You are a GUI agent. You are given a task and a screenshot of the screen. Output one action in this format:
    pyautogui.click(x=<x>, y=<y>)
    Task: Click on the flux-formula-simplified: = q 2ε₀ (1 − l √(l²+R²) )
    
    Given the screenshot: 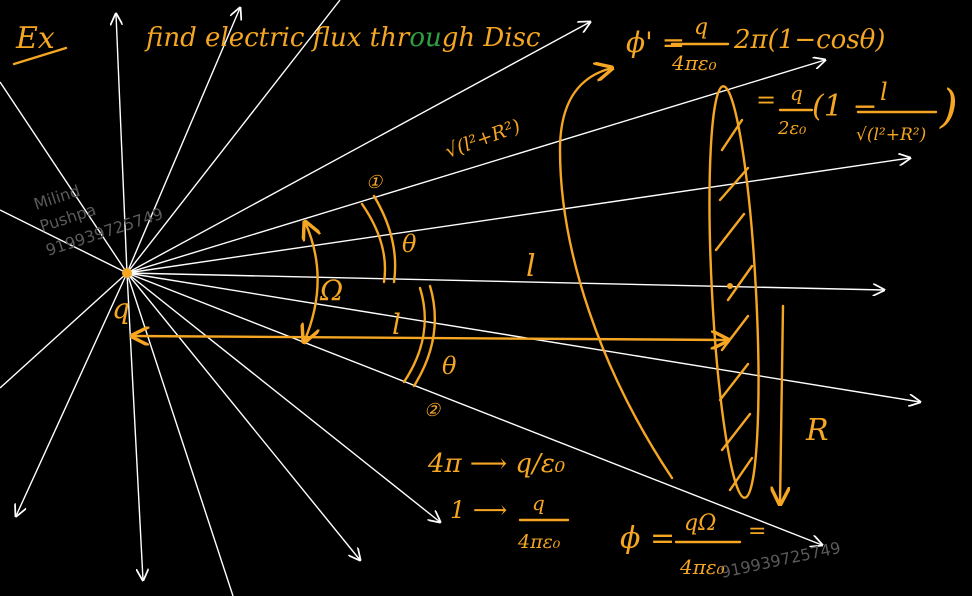 What is the action you would take?
    pyautogui.click(x=857, y=111)
    